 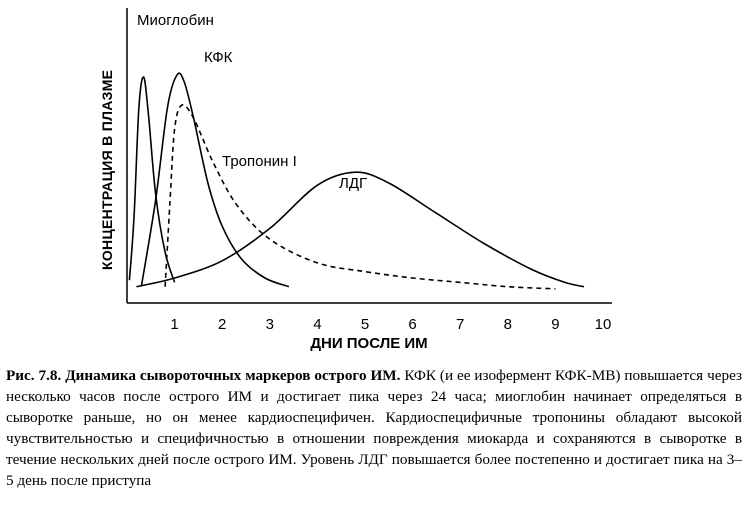 I want to click on x-tick-label: 2, so click(x=222, y=324).